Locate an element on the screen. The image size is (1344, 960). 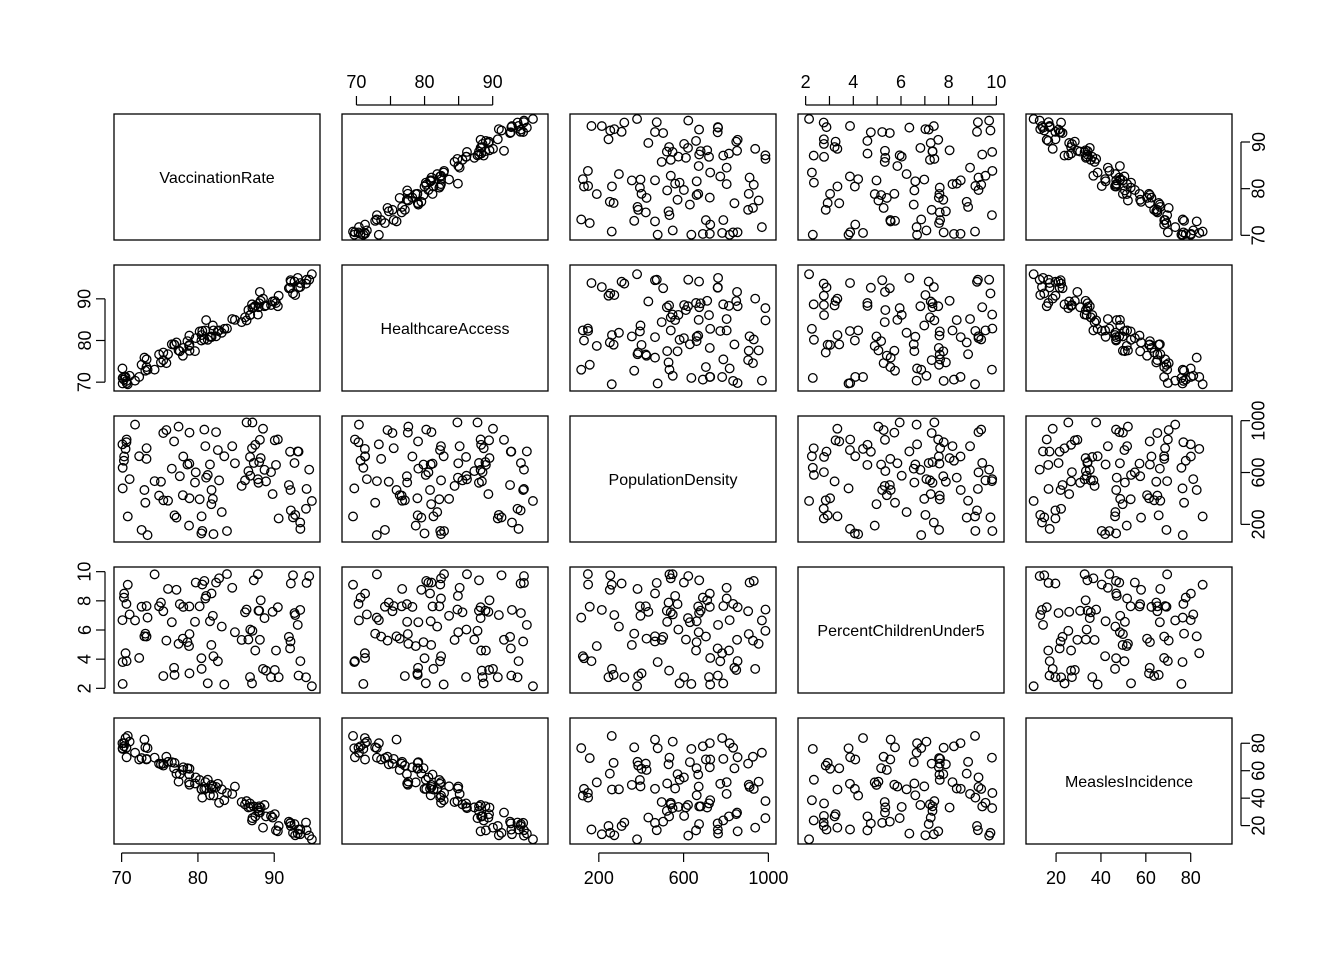
y-tick-label: 4 is located at coordinates (85, 659).